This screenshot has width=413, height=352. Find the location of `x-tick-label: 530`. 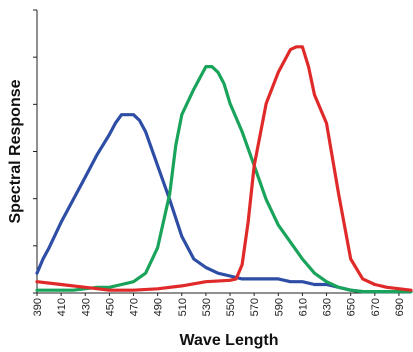

x-tick-label: 530 is located at coordinates (207, 307).